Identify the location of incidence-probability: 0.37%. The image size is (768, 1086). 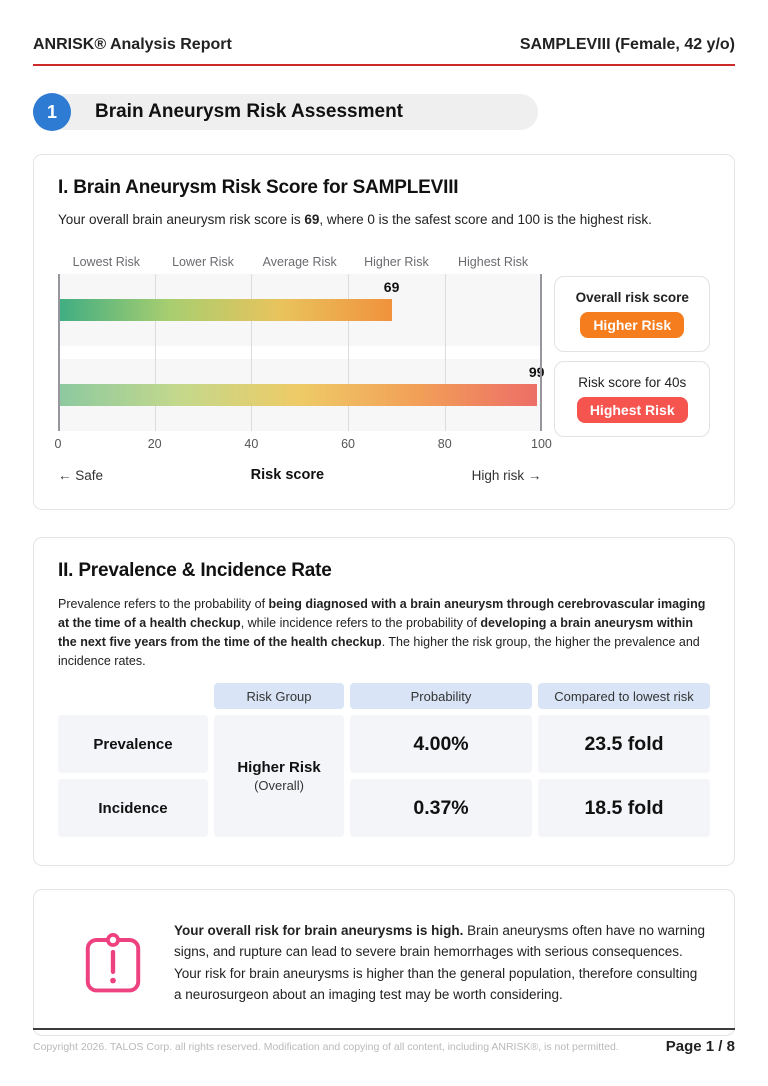
(441, 808).